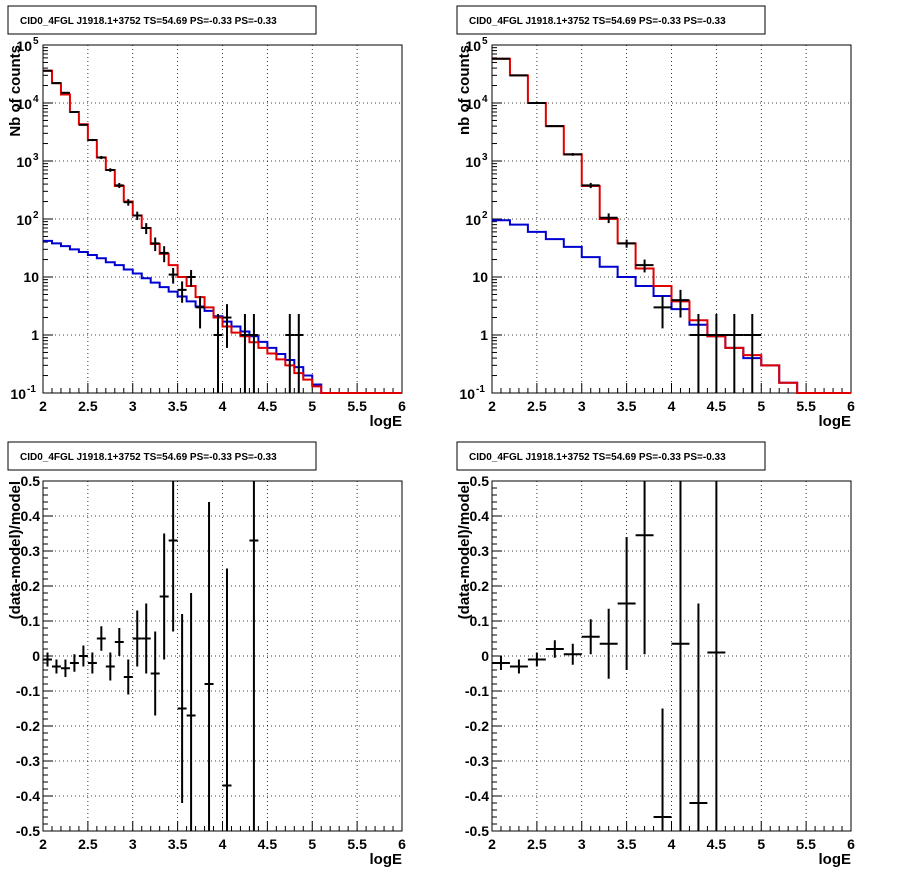 The image size is (898, 875). What do you see at coordinates (28, 796) in the screenshot?
I see `y-tick-label: -0.4` at bounding box center [28, 796].